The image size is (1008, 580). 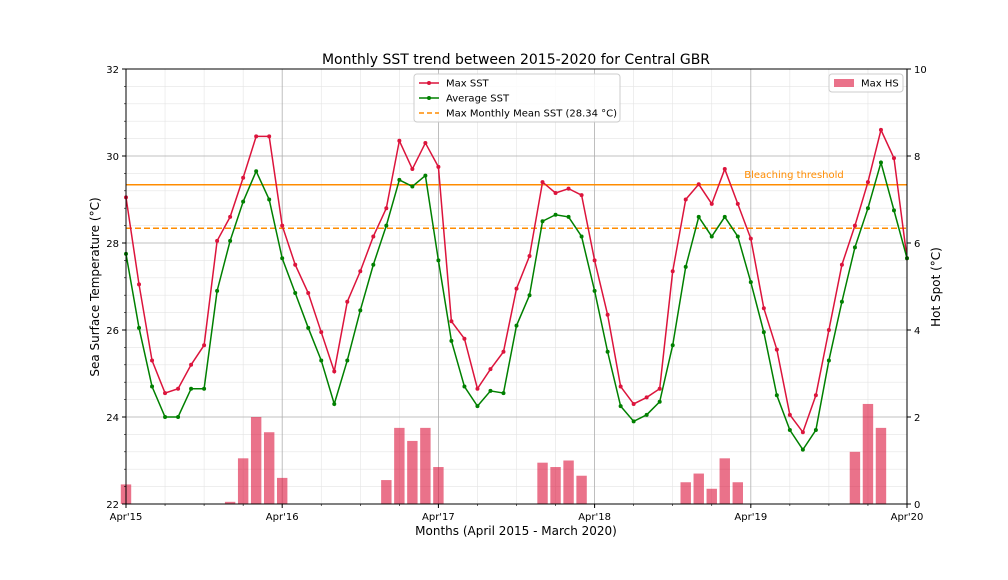 What do you see at coordinates (95, 286) in the screenshot?
I see `y-axis-label: Sea Surface Temperature (°C)` at bounding box center [95, 286].